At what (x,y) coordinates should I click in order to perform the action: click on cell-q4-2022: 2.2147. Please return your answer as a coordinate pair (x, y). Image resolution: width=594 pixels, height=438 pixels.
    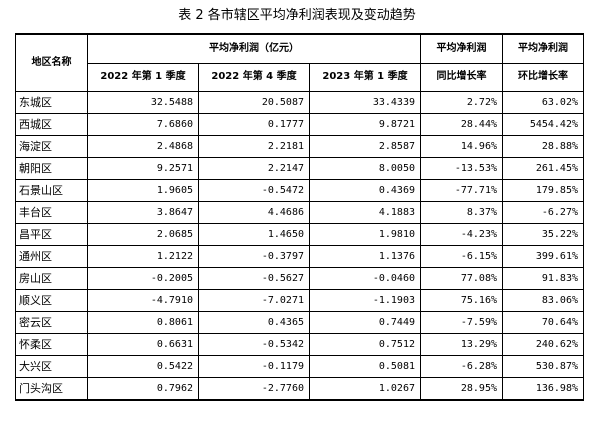
    Looking at the image, I should click on (254, 168).